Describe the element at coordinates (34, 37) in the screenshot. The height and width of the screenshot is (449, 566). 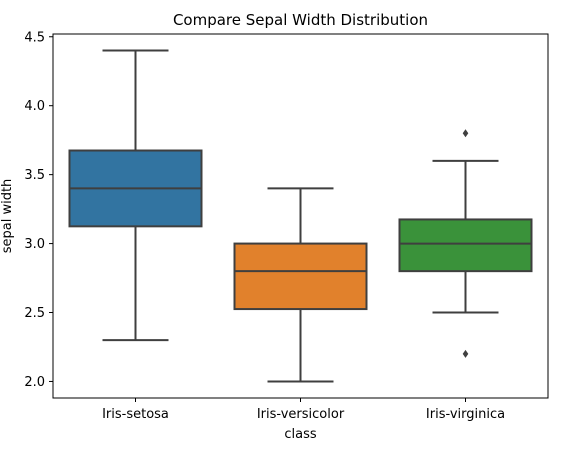
I see `y-tick-label: 4.5` at that location.